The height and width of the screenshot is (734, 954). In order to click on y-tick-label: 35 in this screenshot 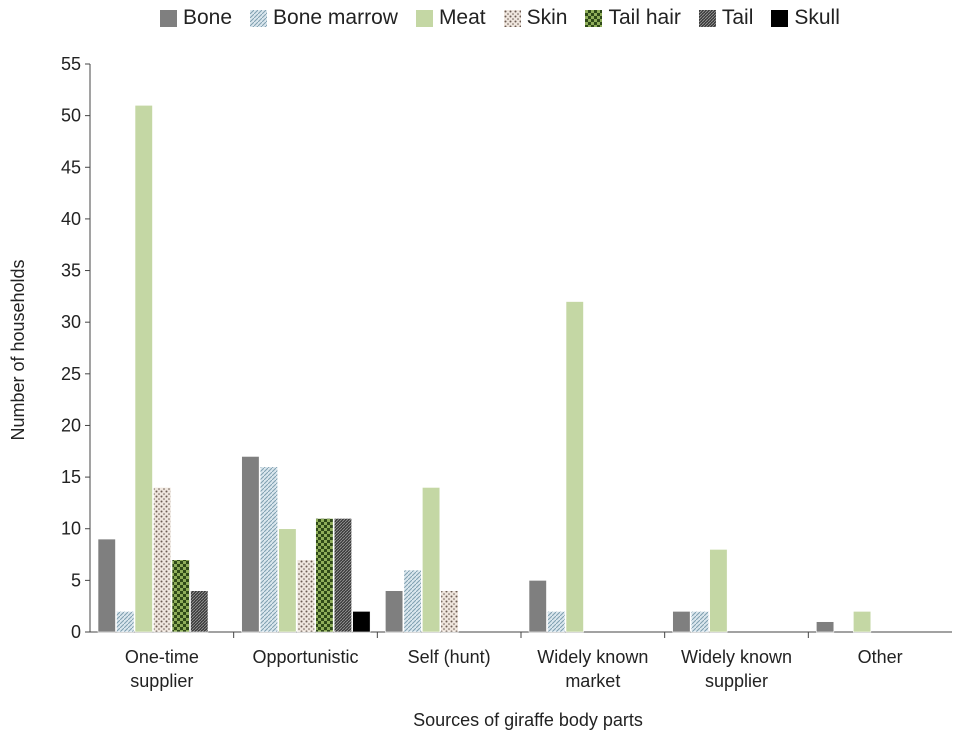, I will do `click(71, 271)`.